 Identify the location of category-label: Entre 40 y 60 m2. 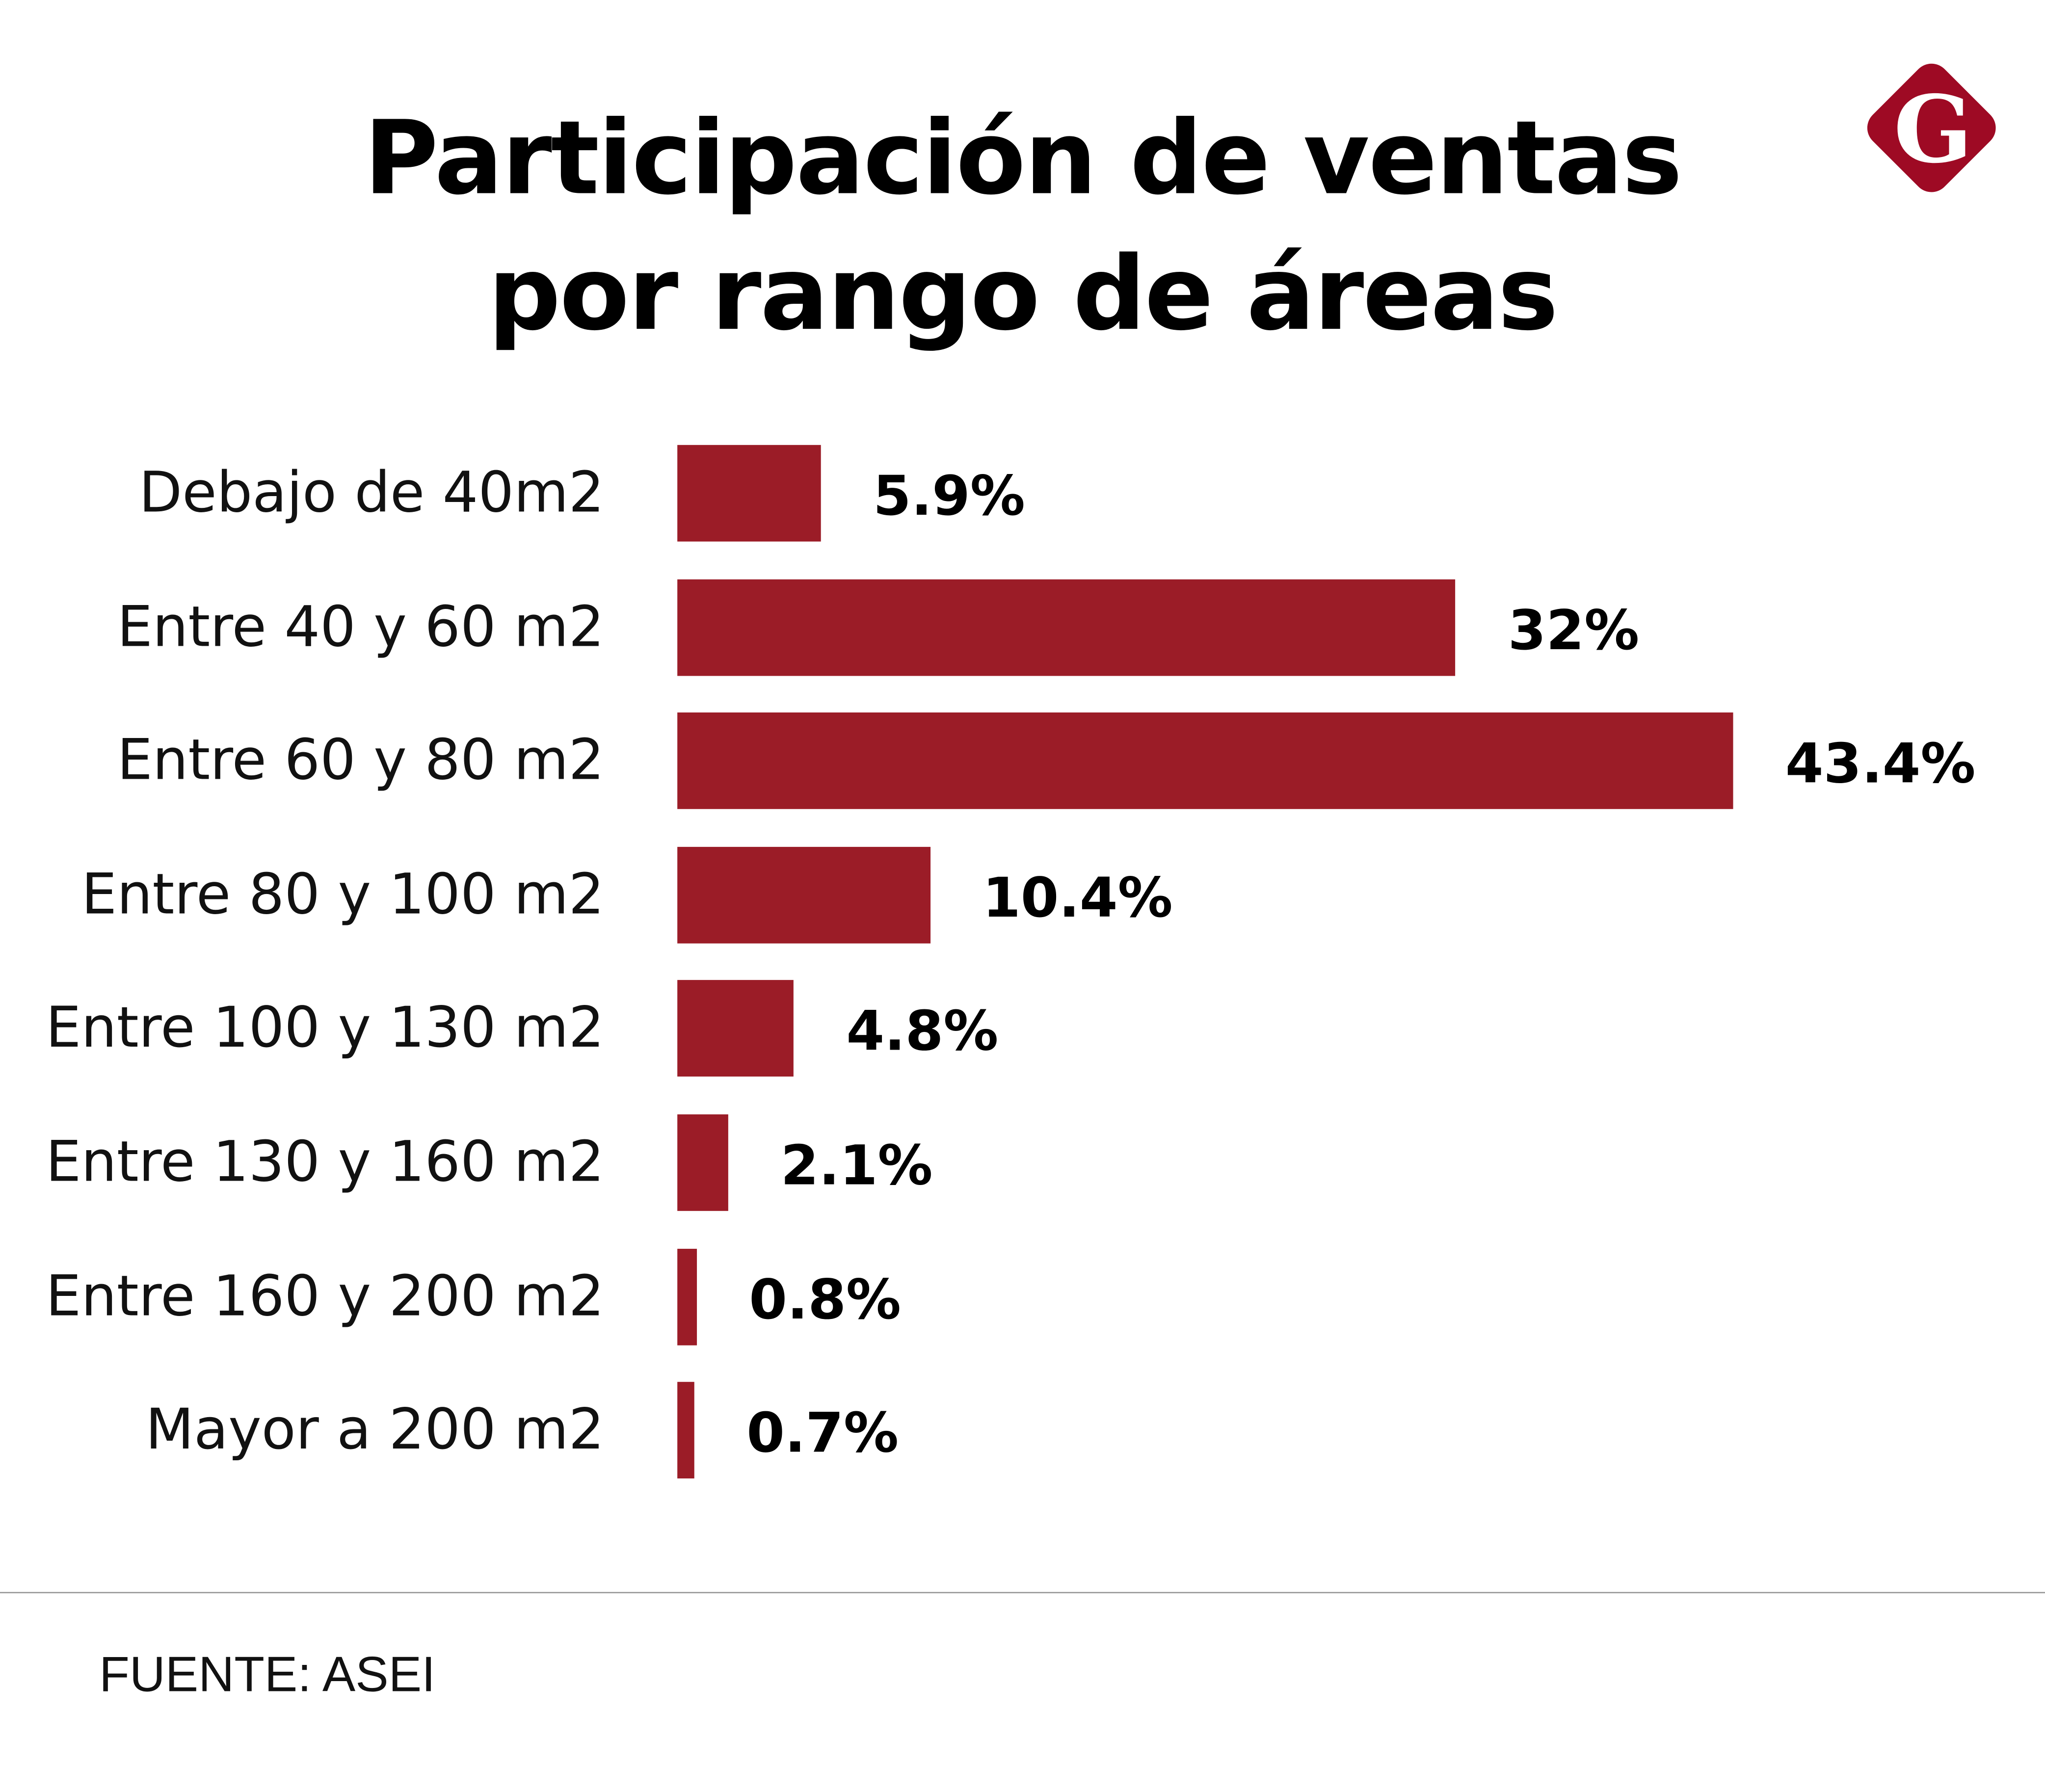
(361, 627).